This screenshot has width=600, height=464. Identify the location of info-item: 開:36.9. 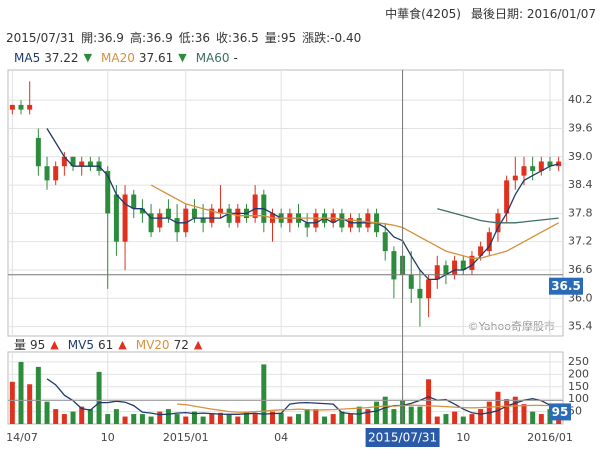
(102, 38).